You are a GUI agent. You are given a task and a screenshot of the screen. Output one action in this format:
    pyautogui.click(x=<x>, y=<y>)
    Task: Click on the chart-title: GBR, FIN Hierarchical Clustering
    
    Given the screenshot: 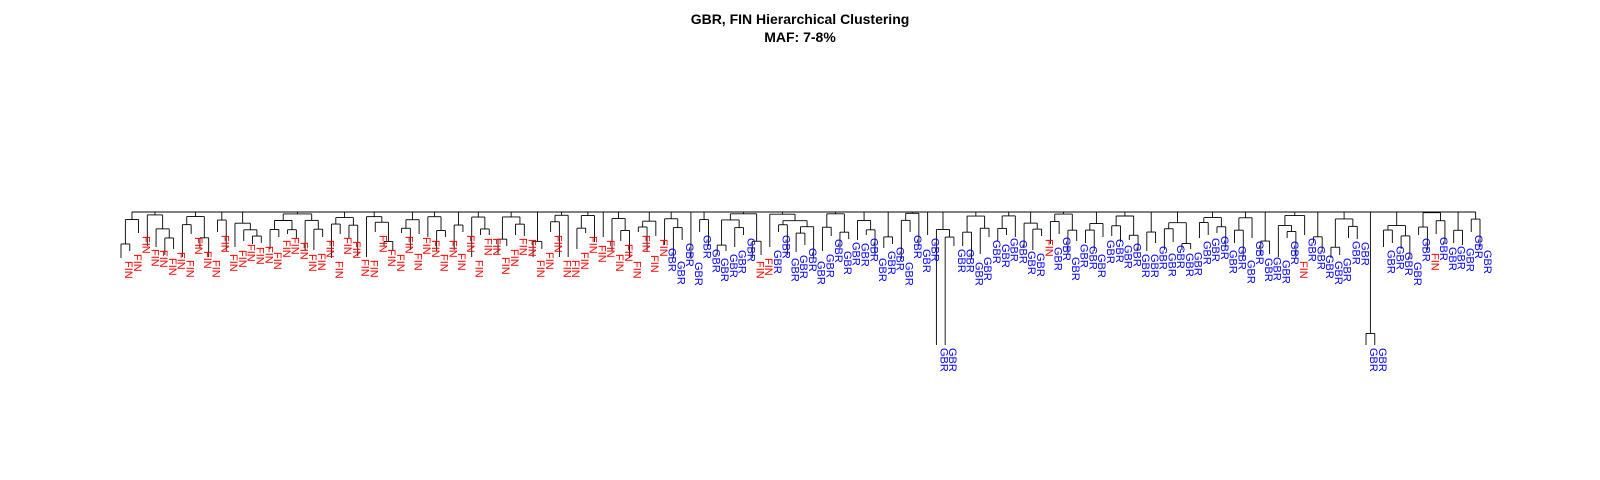 What is the action you would take?
    pyautogui.click(x=800, y=19)
    